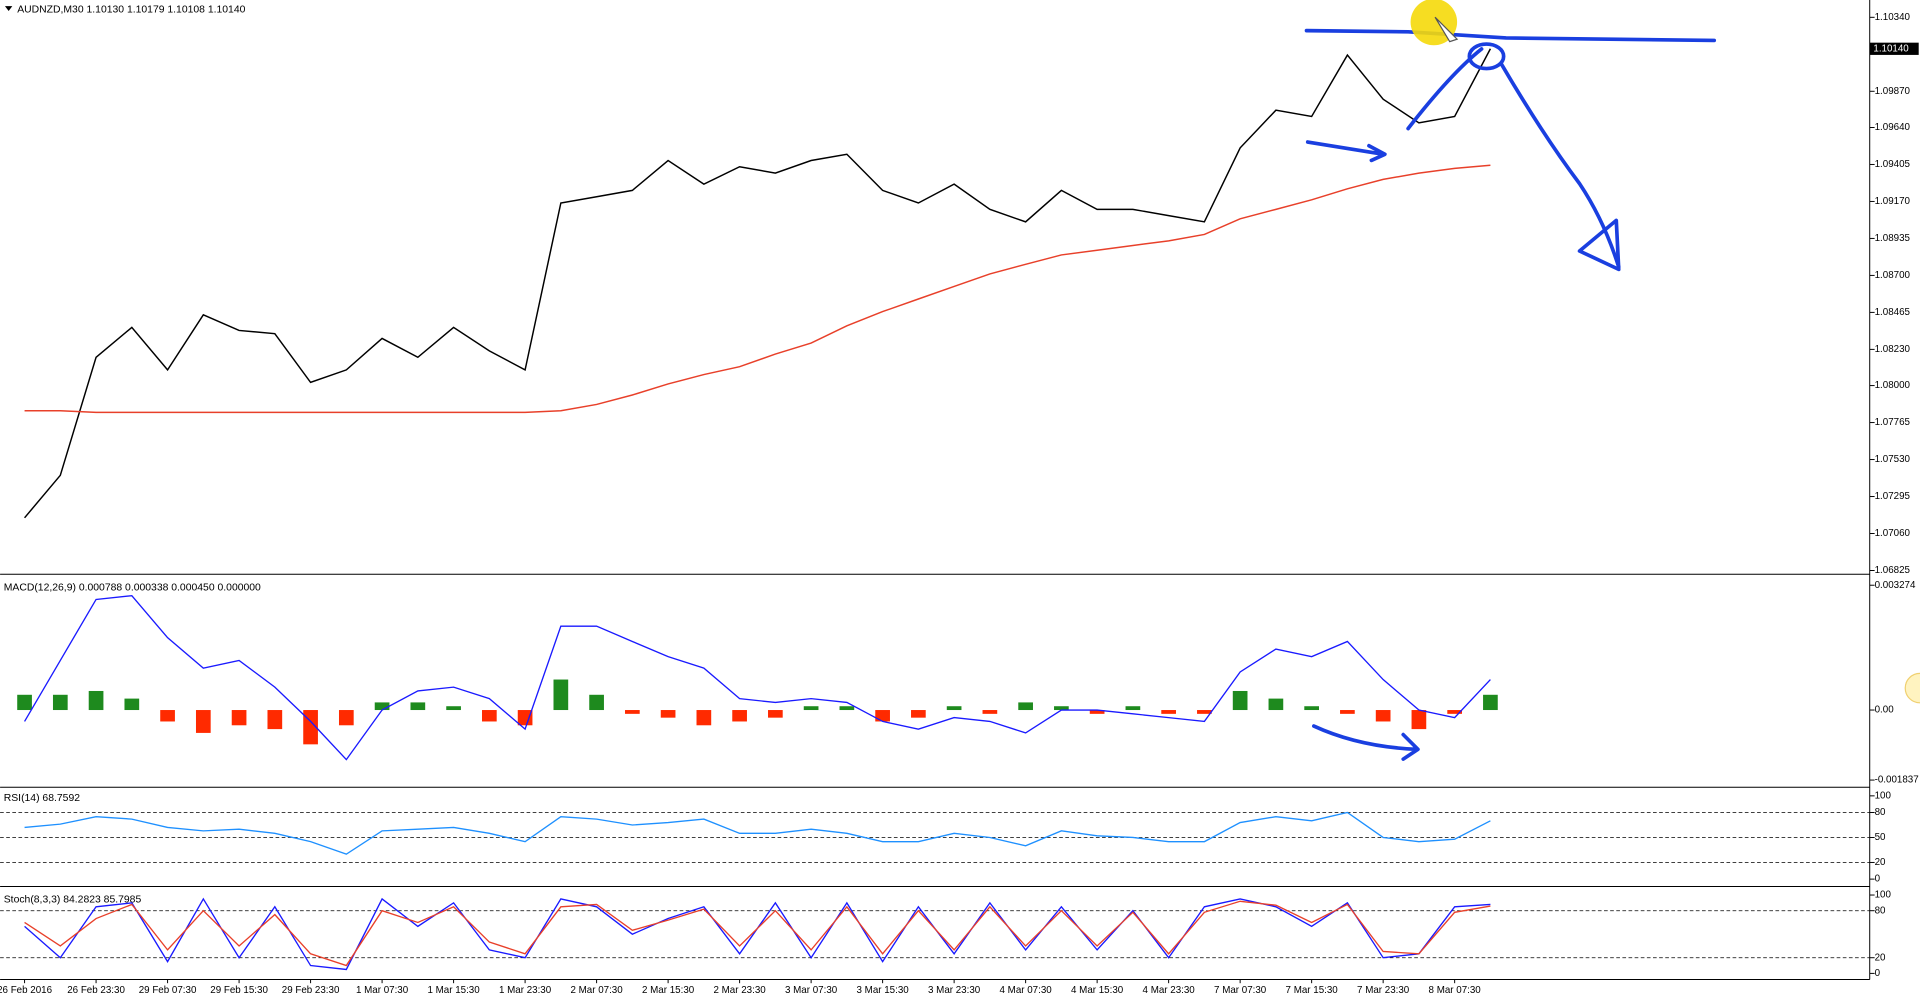 This screenshot has width=1920, height=1004. What do you see at coordinates (596, 990) in the screenshot?
I see `x-tick-label: 2 Mar 07:30` at bounding box center [596, 990].